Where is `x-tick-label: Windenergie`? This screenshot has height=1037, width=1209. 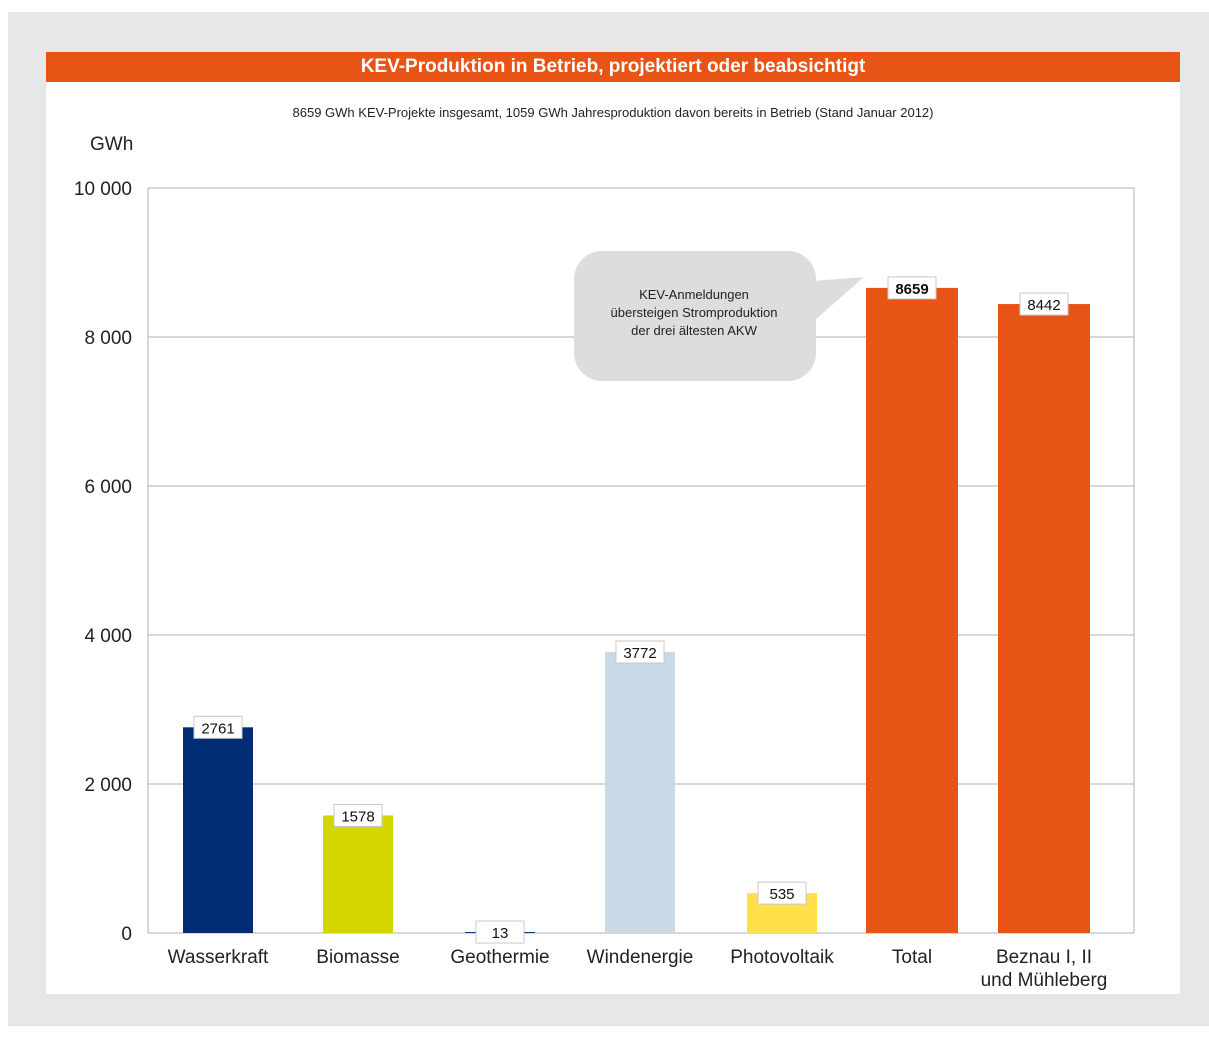
x-tick-label: Windenergie is located at coordinates (640, 957).